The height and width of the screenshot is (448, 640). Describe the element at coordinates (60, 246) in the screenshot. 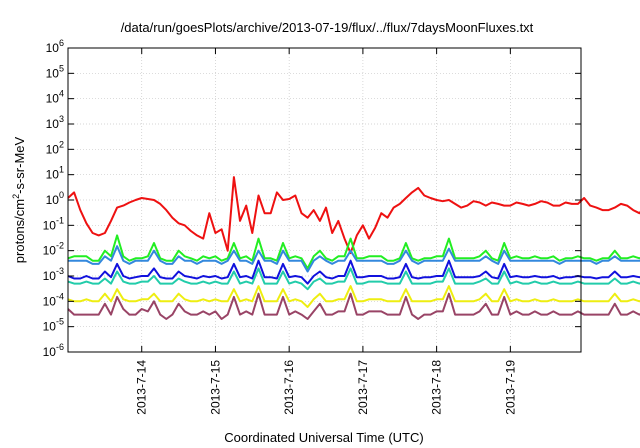

I see `y-tick-exponent: -2` at that location.